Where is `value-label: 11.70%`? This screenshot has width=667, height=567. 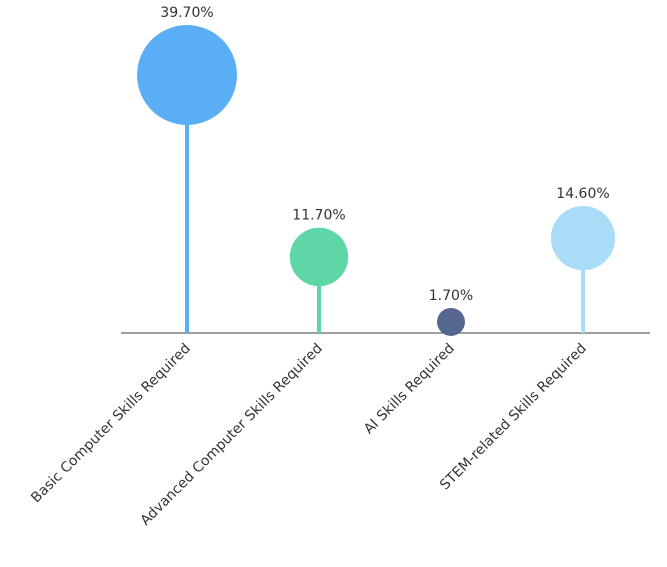 value-label: 11.70% is located at coordinates (318, 216).